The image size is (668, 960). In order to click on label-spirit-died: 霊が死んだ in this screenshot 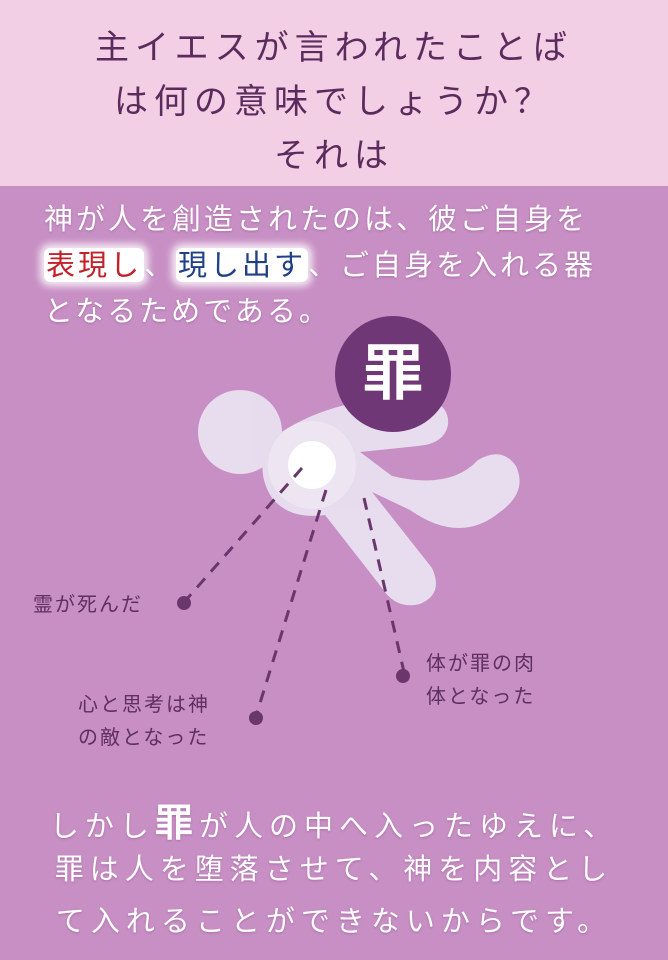, I will do `click(88, 604)`.